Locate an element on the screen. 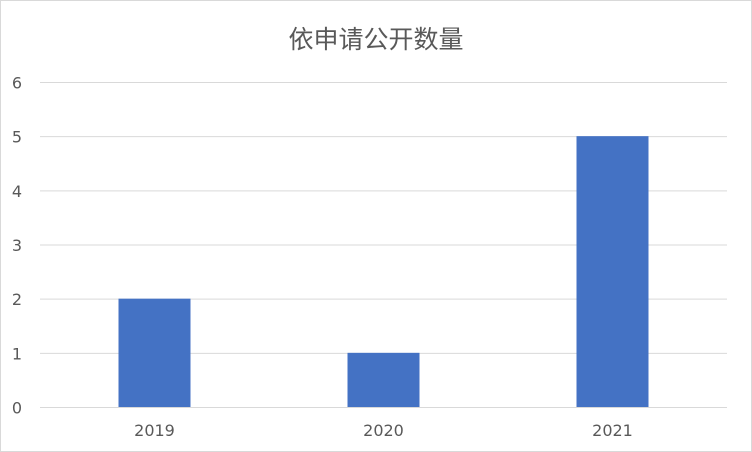 This screenshot has height=452, width=752. chart-title: 依申请公开数量 is located at coordinates (375, 39).